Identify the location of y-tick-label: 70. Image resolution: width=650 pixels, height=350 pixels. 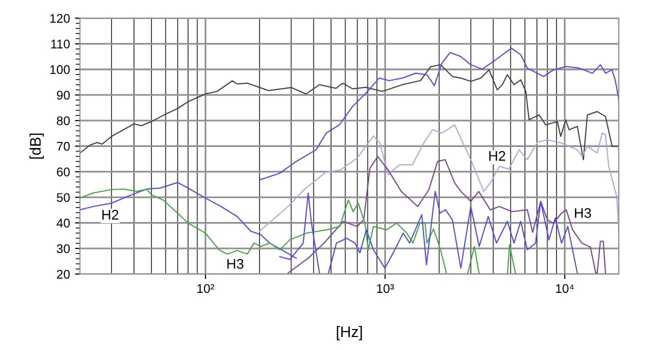
(63, 146).